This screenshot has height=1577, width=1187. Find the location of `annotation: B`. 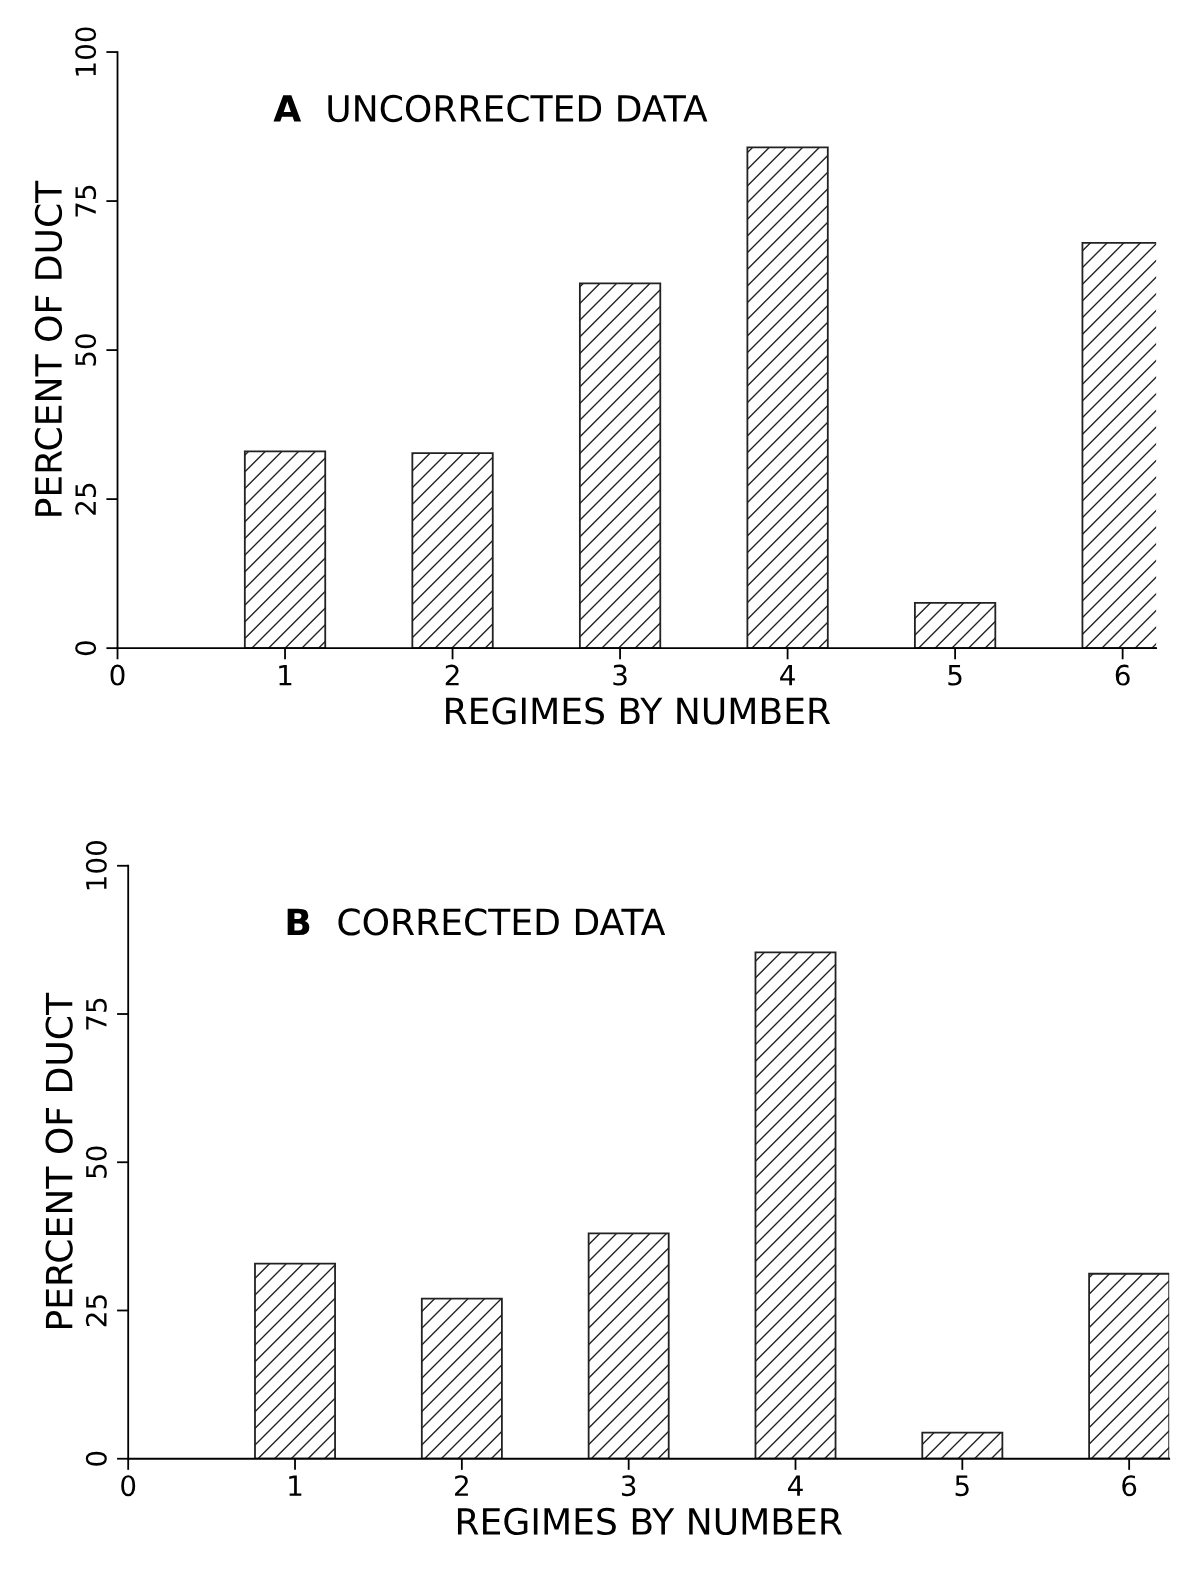

annotation: B is located at coordinates (298, 922).